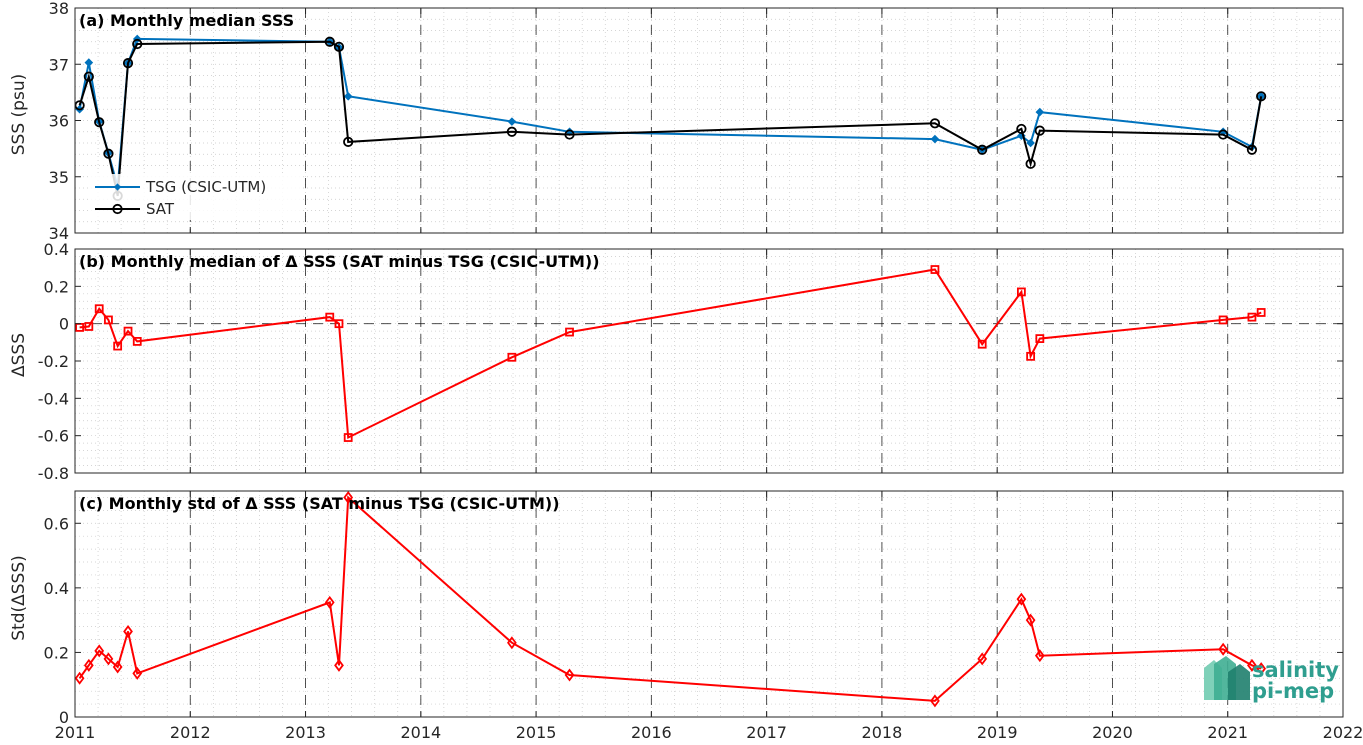 This screenshot has width=1363, height=745. Describe the element at coordinates (117, 209) in the screenshot. I see `legend-marker-sat` at that location.